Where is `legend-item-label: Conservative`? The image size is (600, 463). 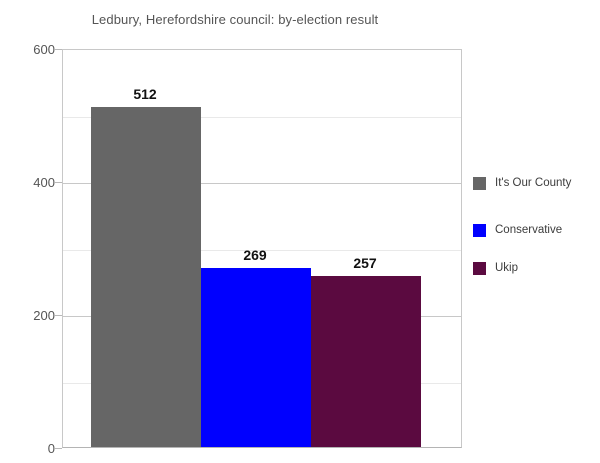 legend-item-label: Conservative is located at coordinates (529, 230).